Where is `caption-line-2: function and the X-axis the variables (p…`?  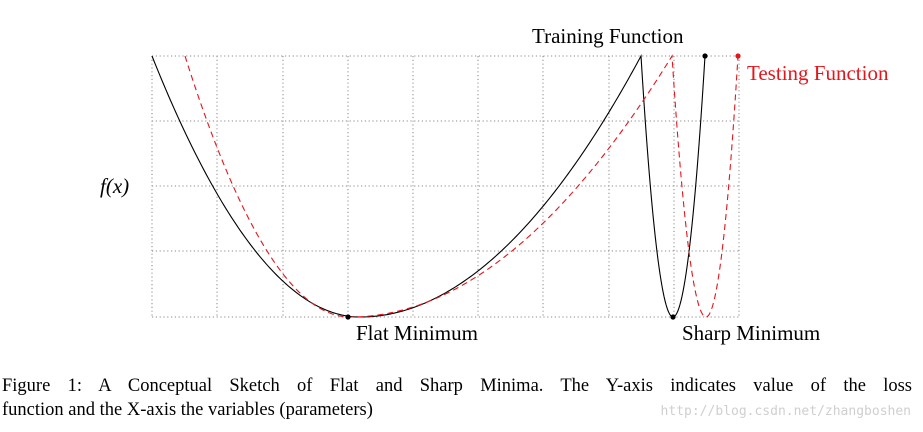 caption-line-2: function and the X-axis the variables (p… is located at coordinates (187, 410).